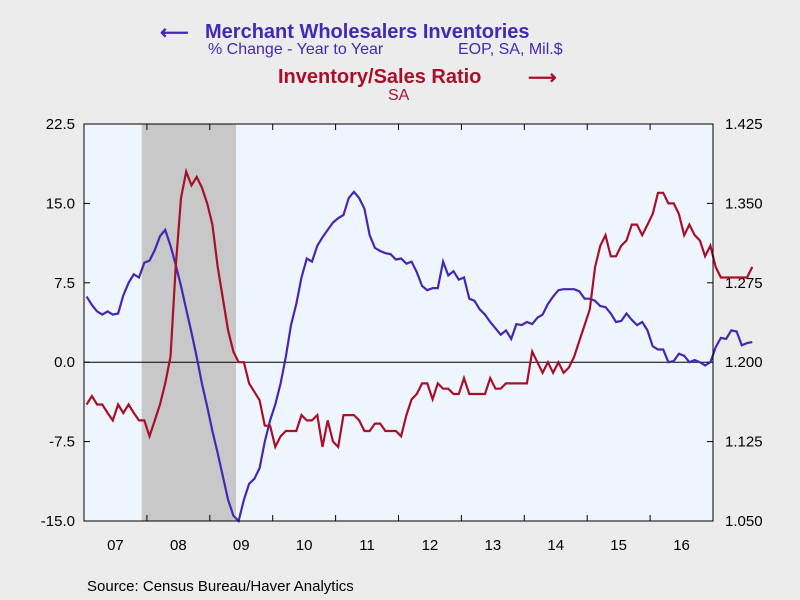  I want to click on series1-subtitle-a: % Change - Year to Year, so click(296, 49).